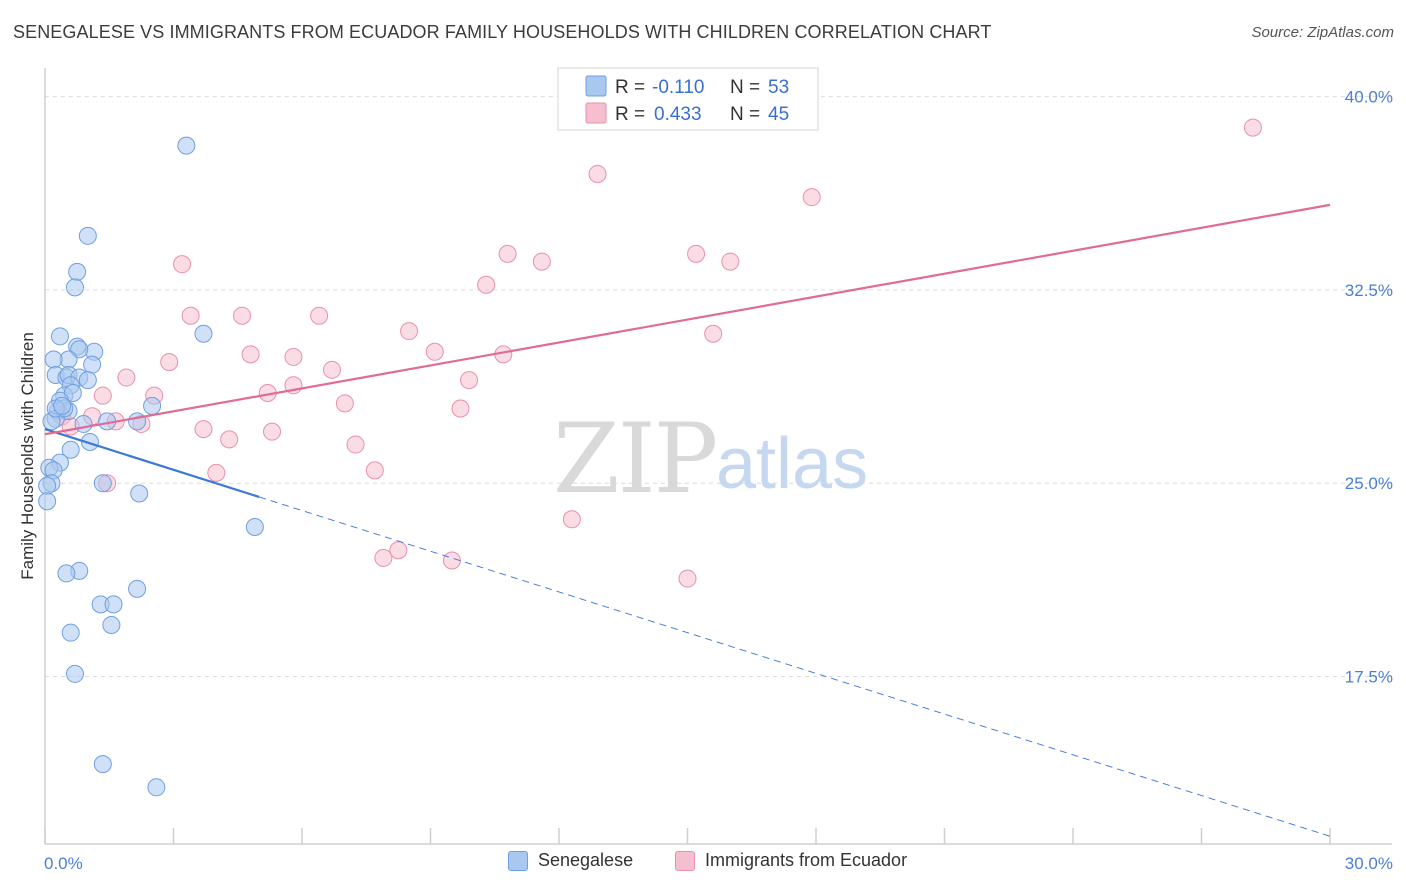 Image resolution: width=1406 pixels, height=892 pixels. What do you see at coordinates (678, 114) in the screenshot?
I see `legend-r-value: 0.433` at bounding box center [678, 114].